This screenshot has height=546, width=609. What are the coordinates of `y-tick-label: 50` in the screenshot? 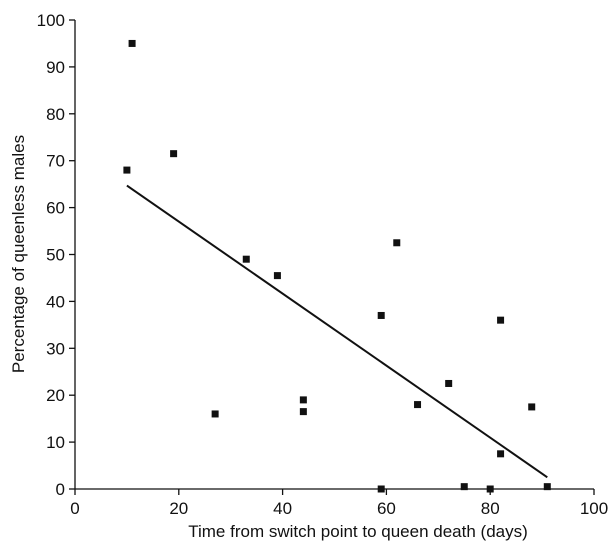 It's located at (55, 255).